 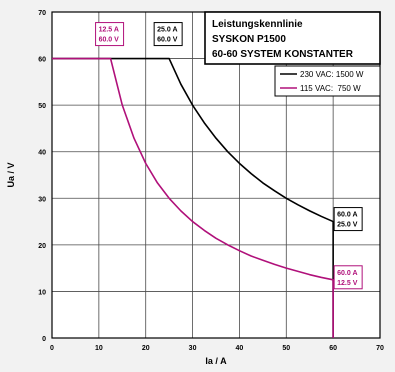 What do you see at coordinates (42, 153) in the screenshot?
I see `y-tick-label: 40` at bounding box center [42, 153].